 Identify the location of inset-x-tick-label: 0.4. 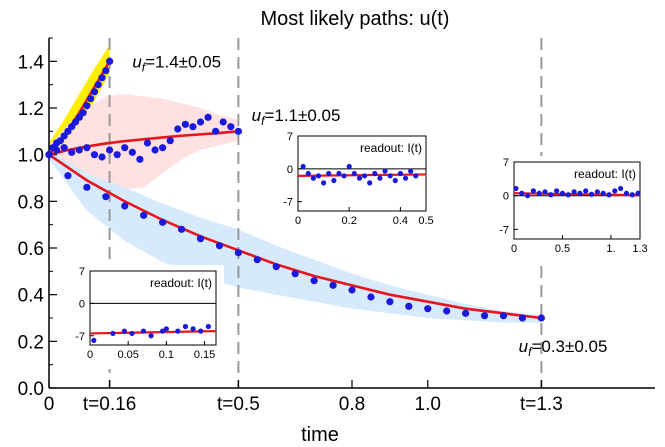
(400, 221).